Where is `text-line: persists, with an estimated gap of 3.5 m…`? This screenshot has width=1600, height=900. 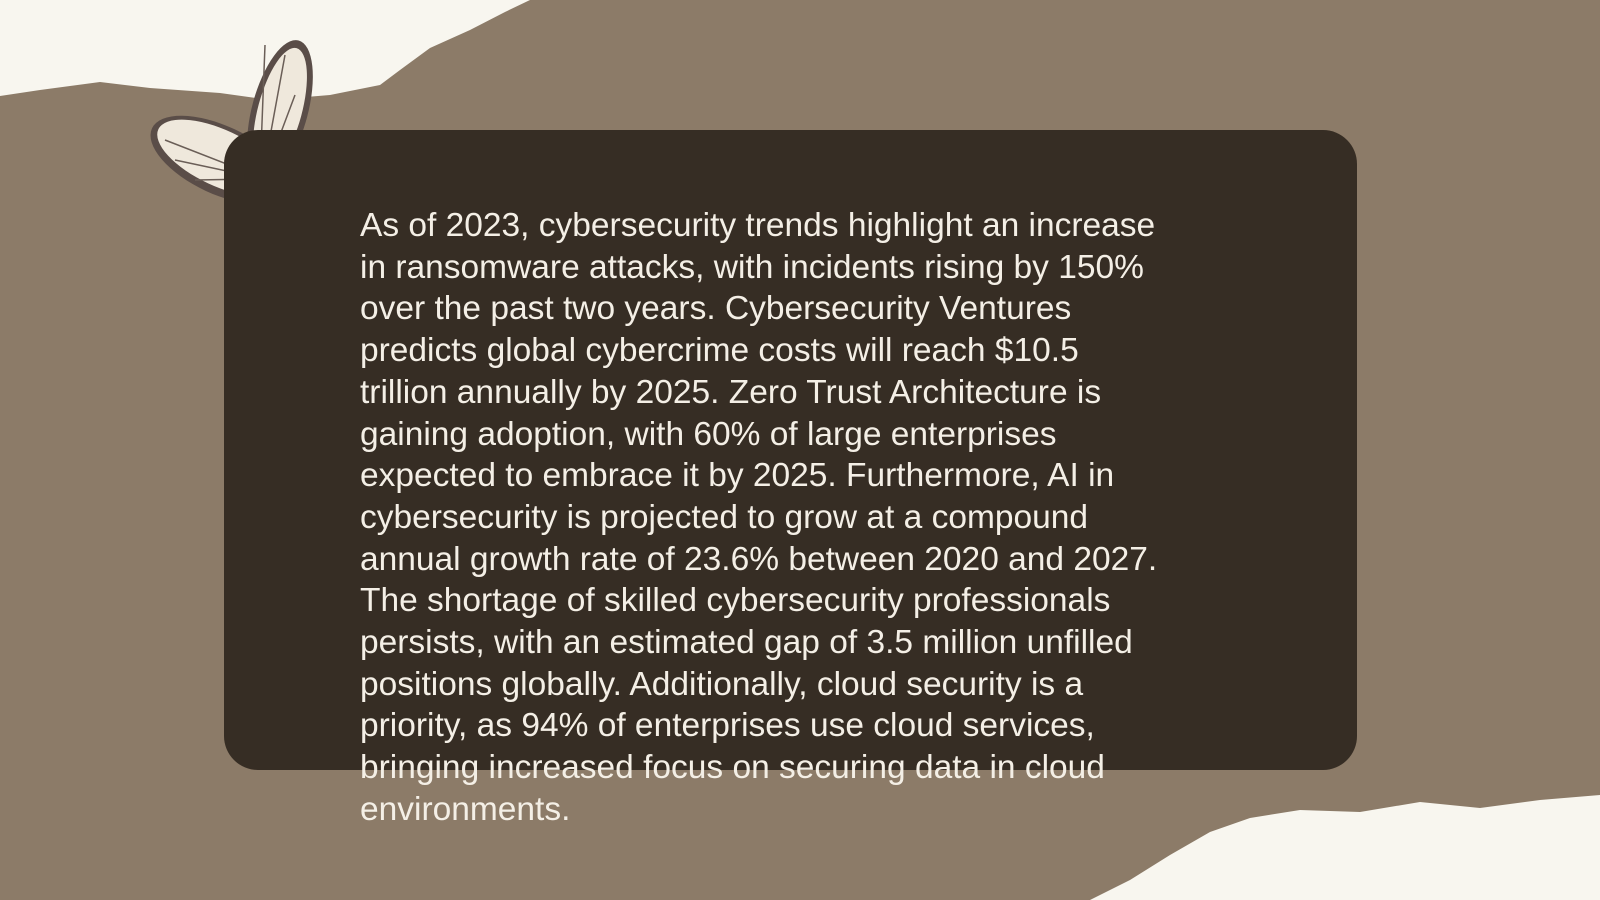 text-line: persists, with an estimated gap of 3.5 m… is located at coordinates (746, 643).